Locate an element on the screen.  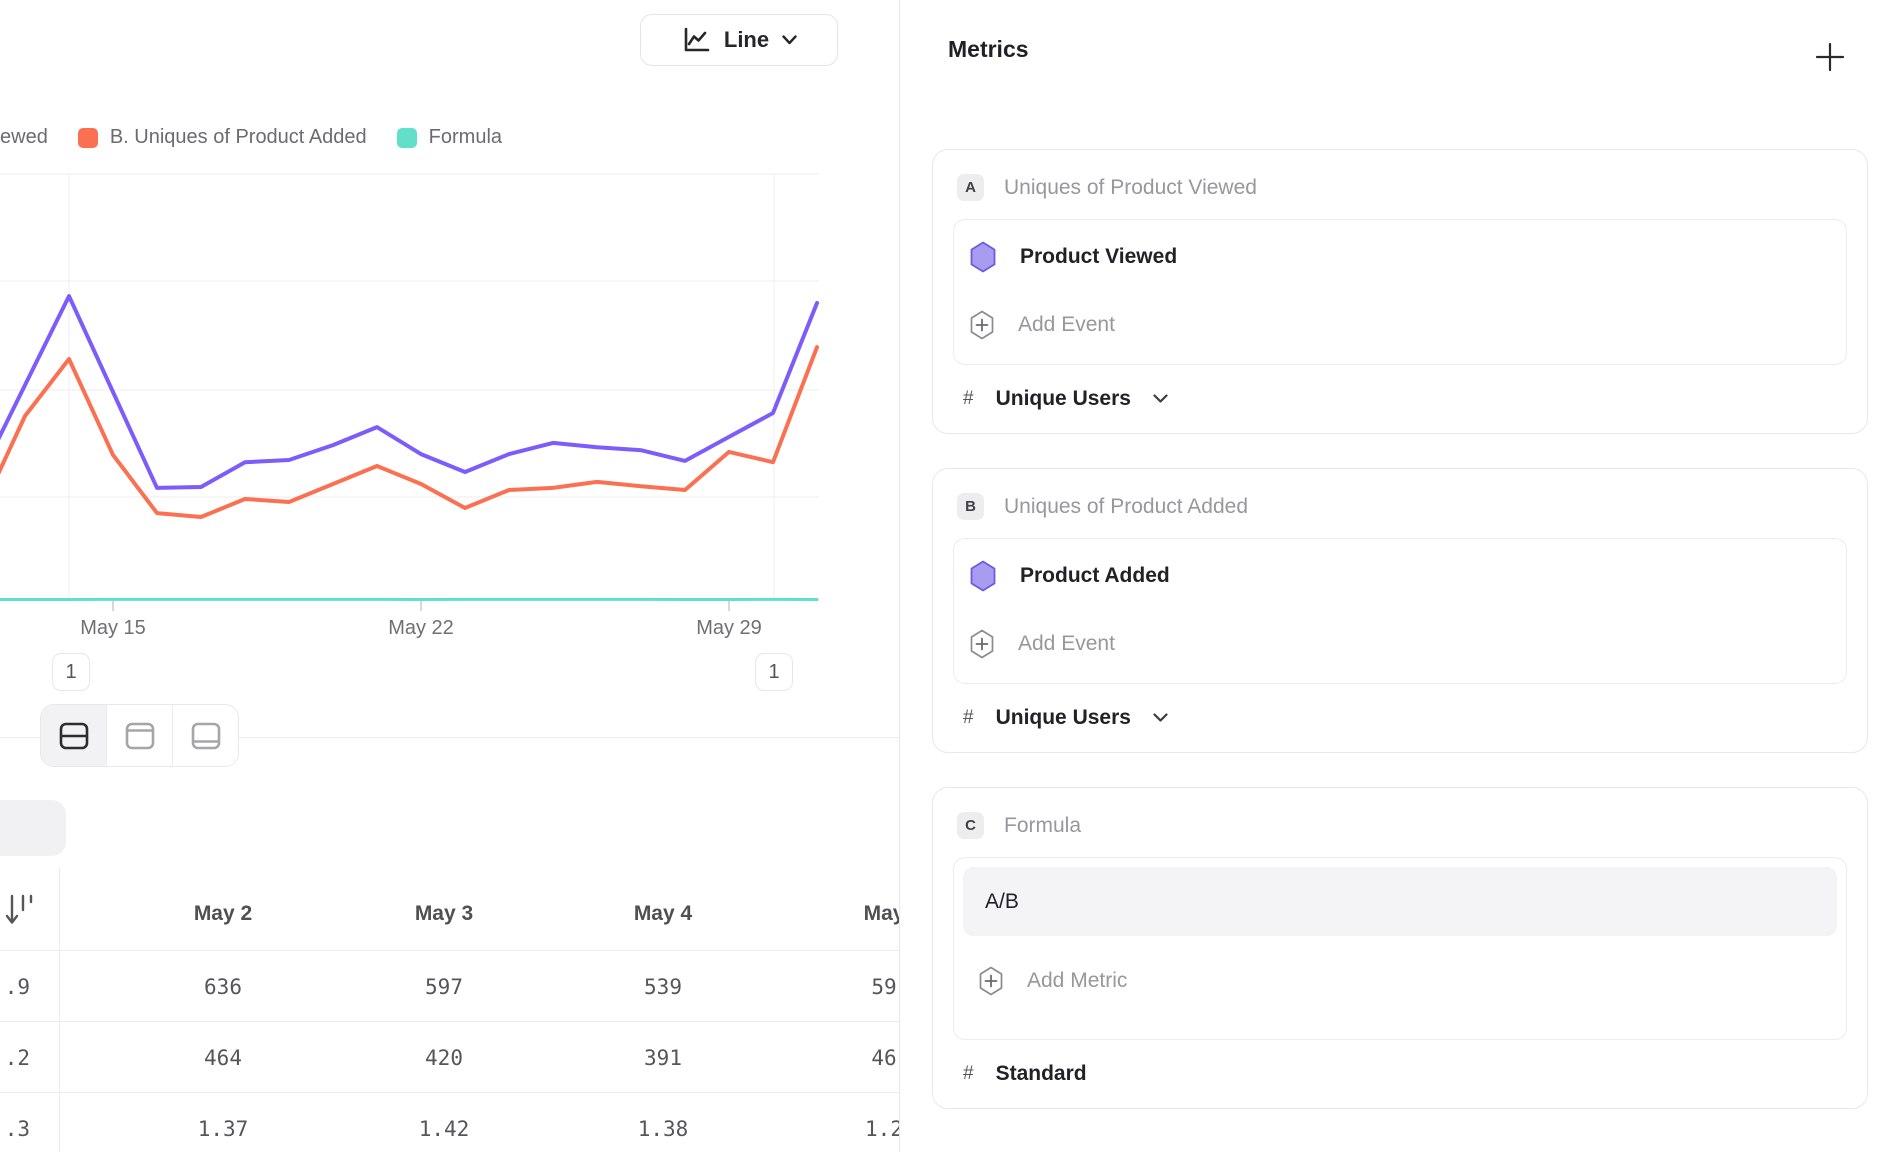
legend-item: ewed is located at coordinates (24, 137).